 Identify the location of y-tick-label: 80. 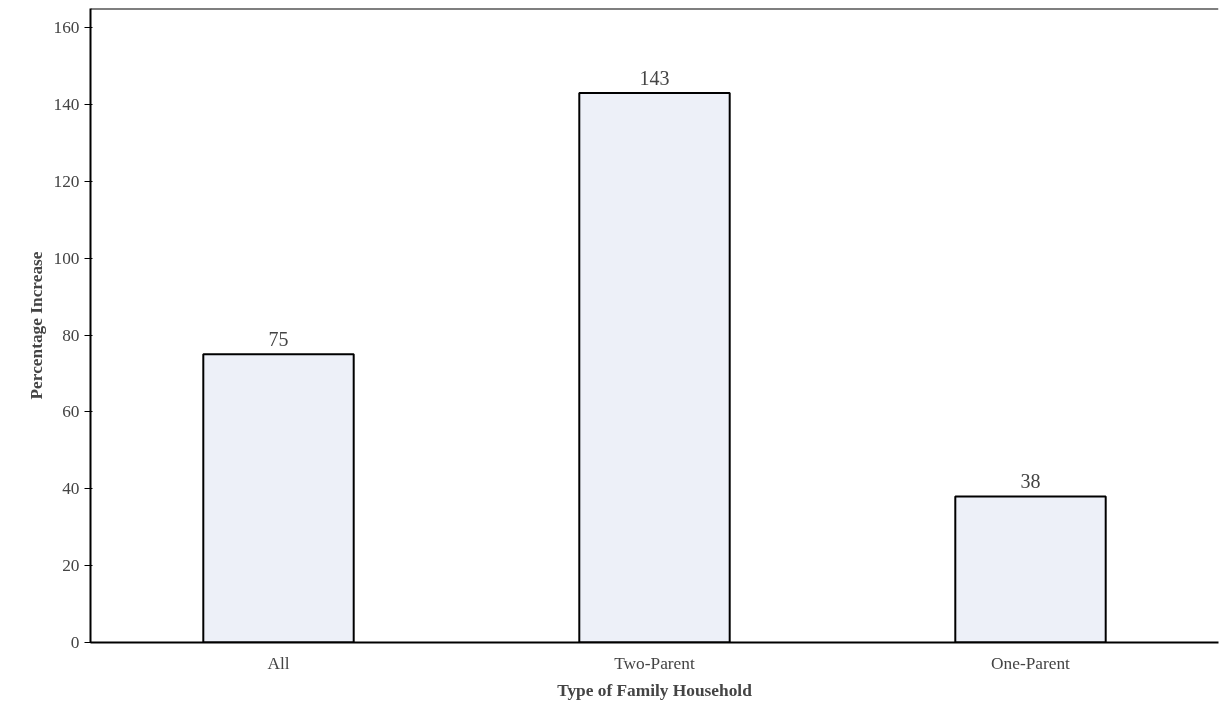
(71, 335).